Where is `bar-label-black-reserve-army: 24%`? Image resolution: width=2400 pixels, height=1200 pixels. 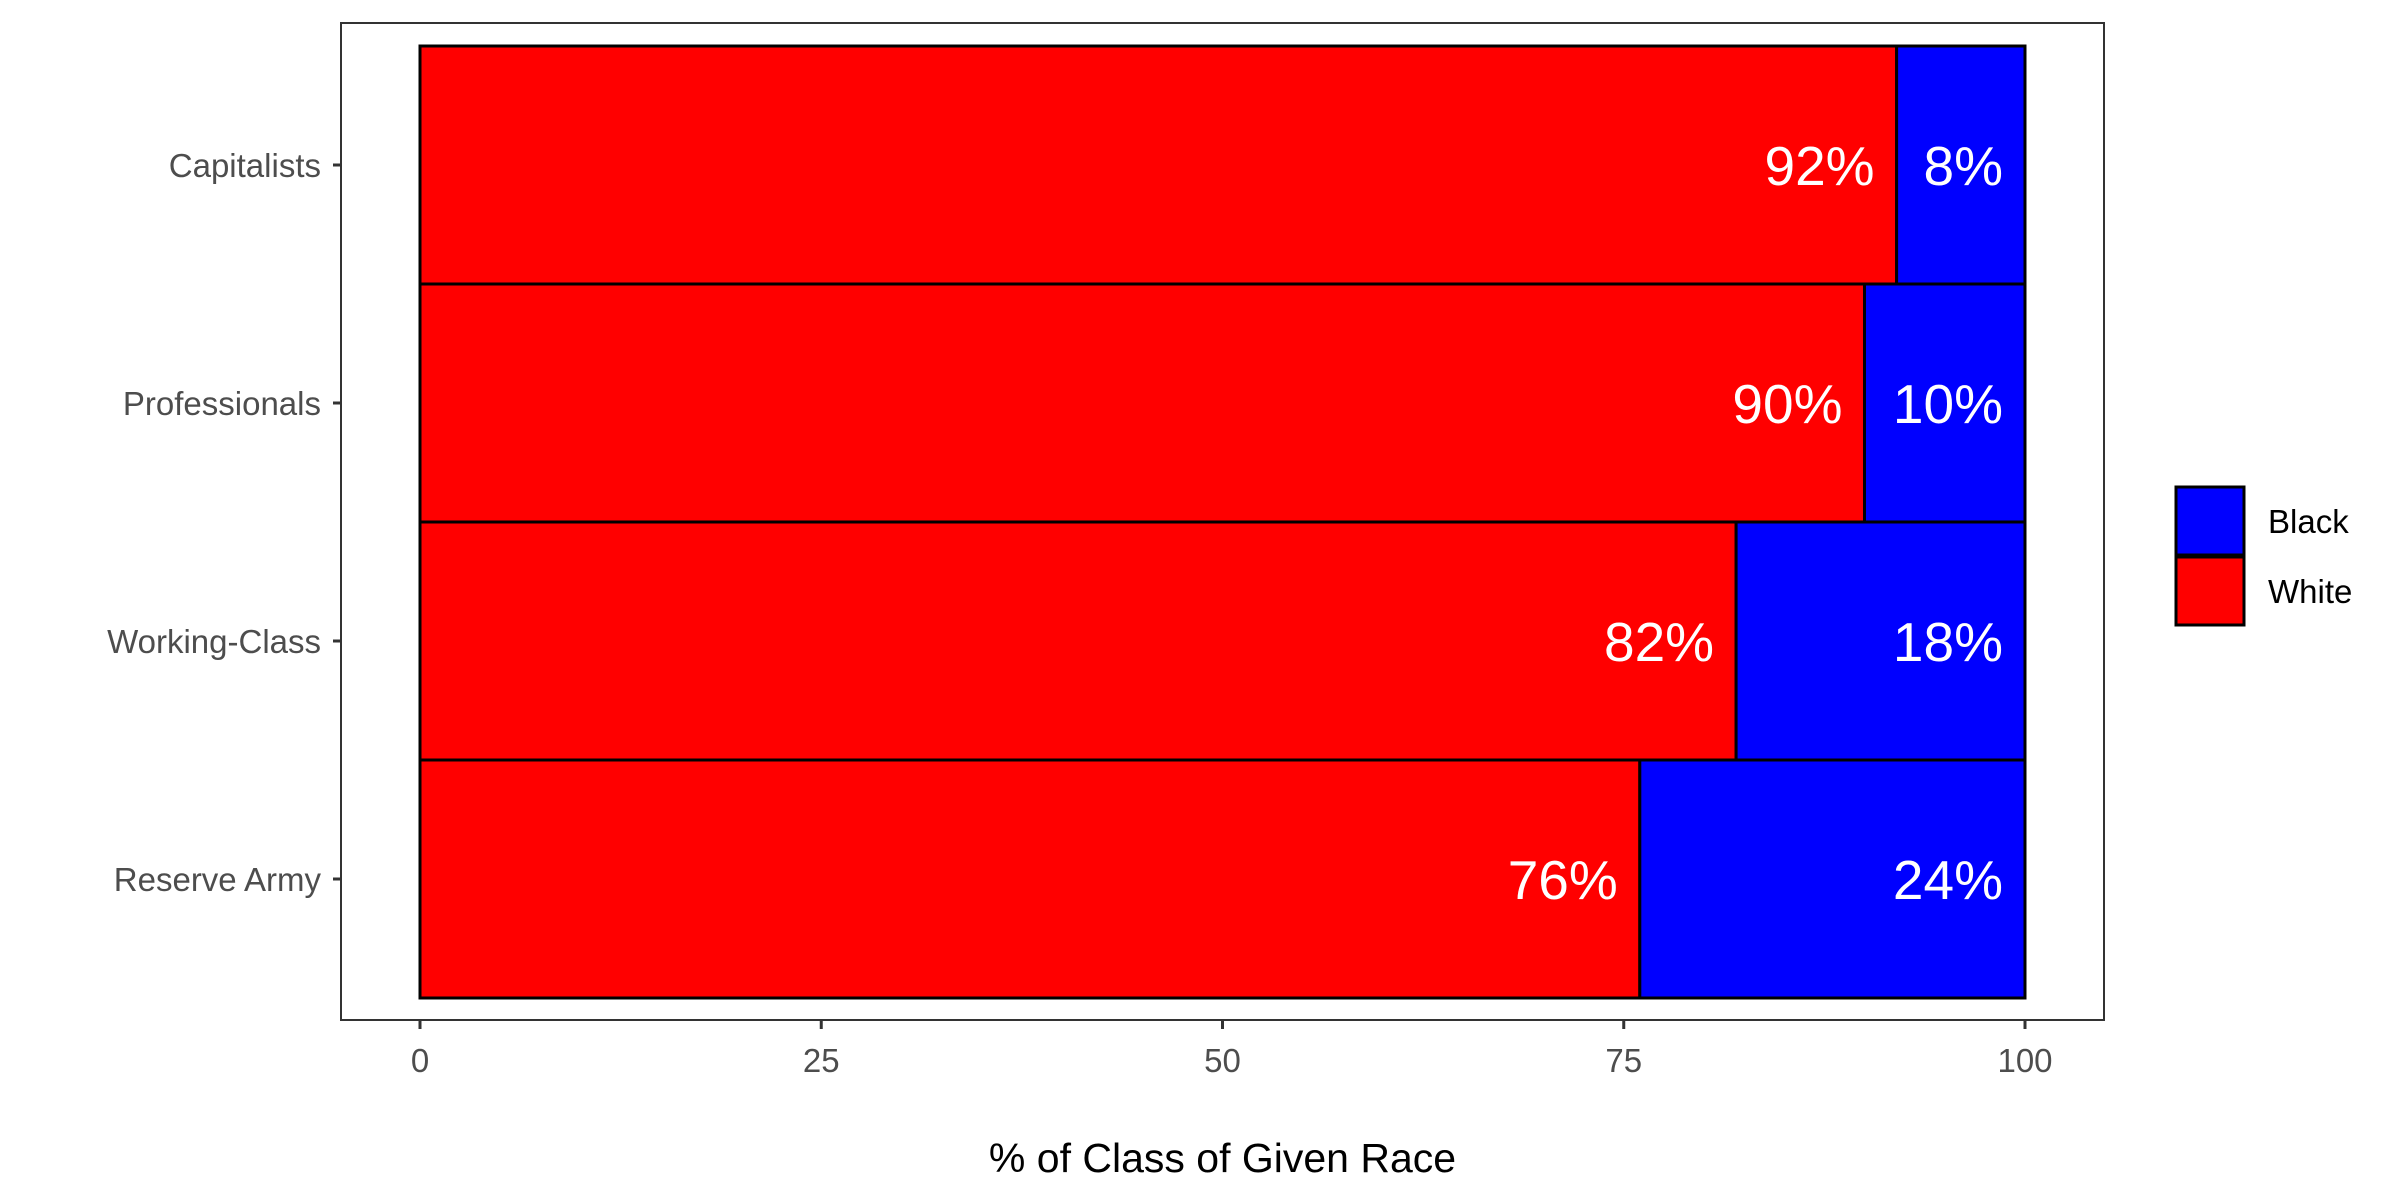 bar-label-black-reserve-army: 24% is located at coordinates (1948, 880).